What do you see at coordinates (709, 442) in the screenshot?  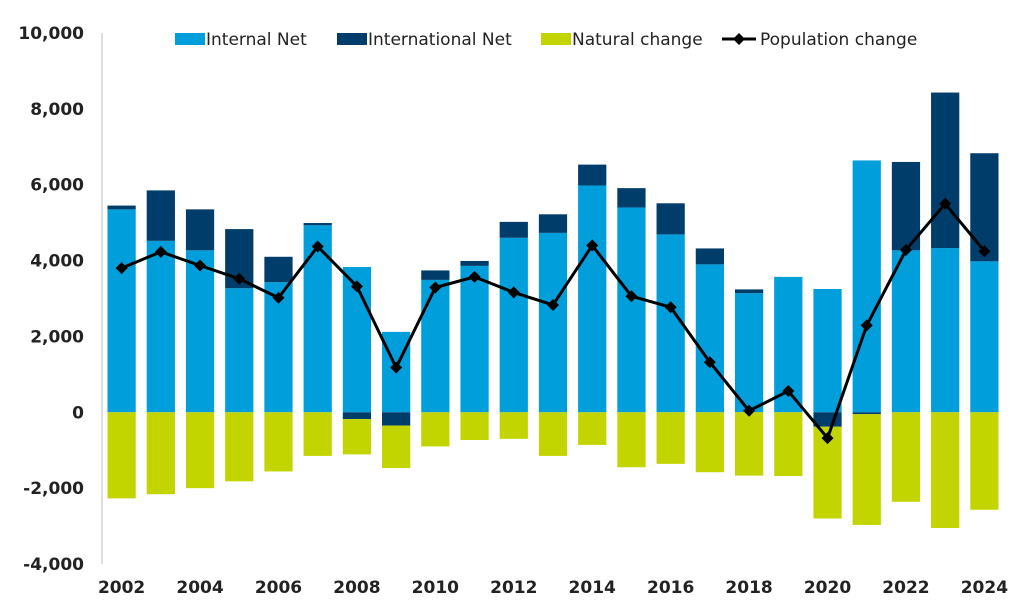 I see `bar-natural-change-2017` at bounding box center [709, 442].